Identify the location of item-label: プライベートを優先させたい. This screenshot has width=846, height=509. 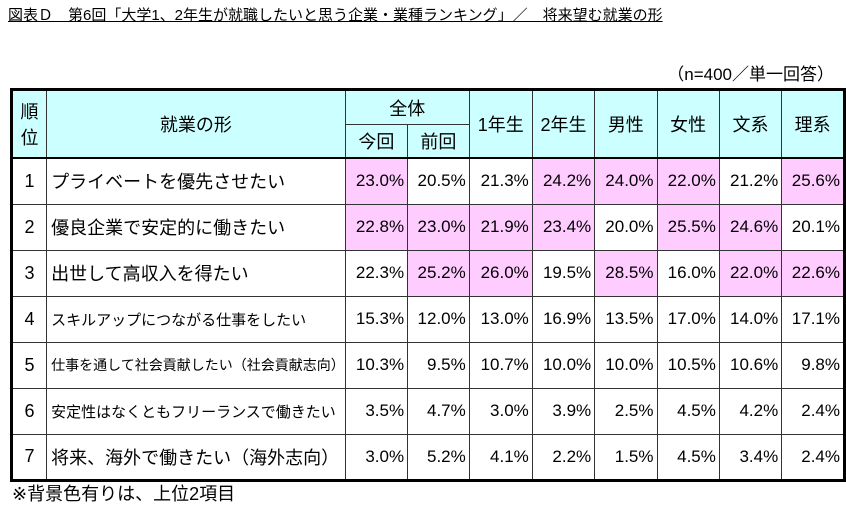
(196, 181).